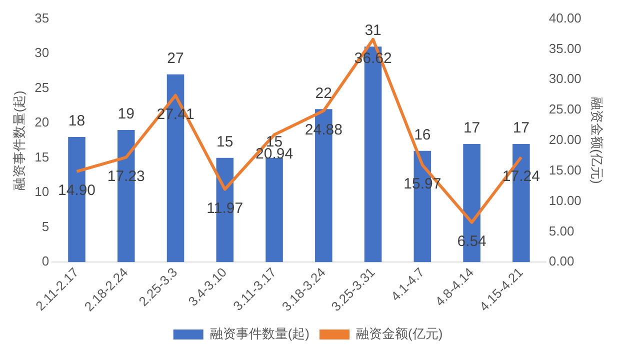 The image size is (620, 359). Describe the element at coordinates (565, 140) in the screenshot. I see `y2-tick-label: 20.00` at that location.